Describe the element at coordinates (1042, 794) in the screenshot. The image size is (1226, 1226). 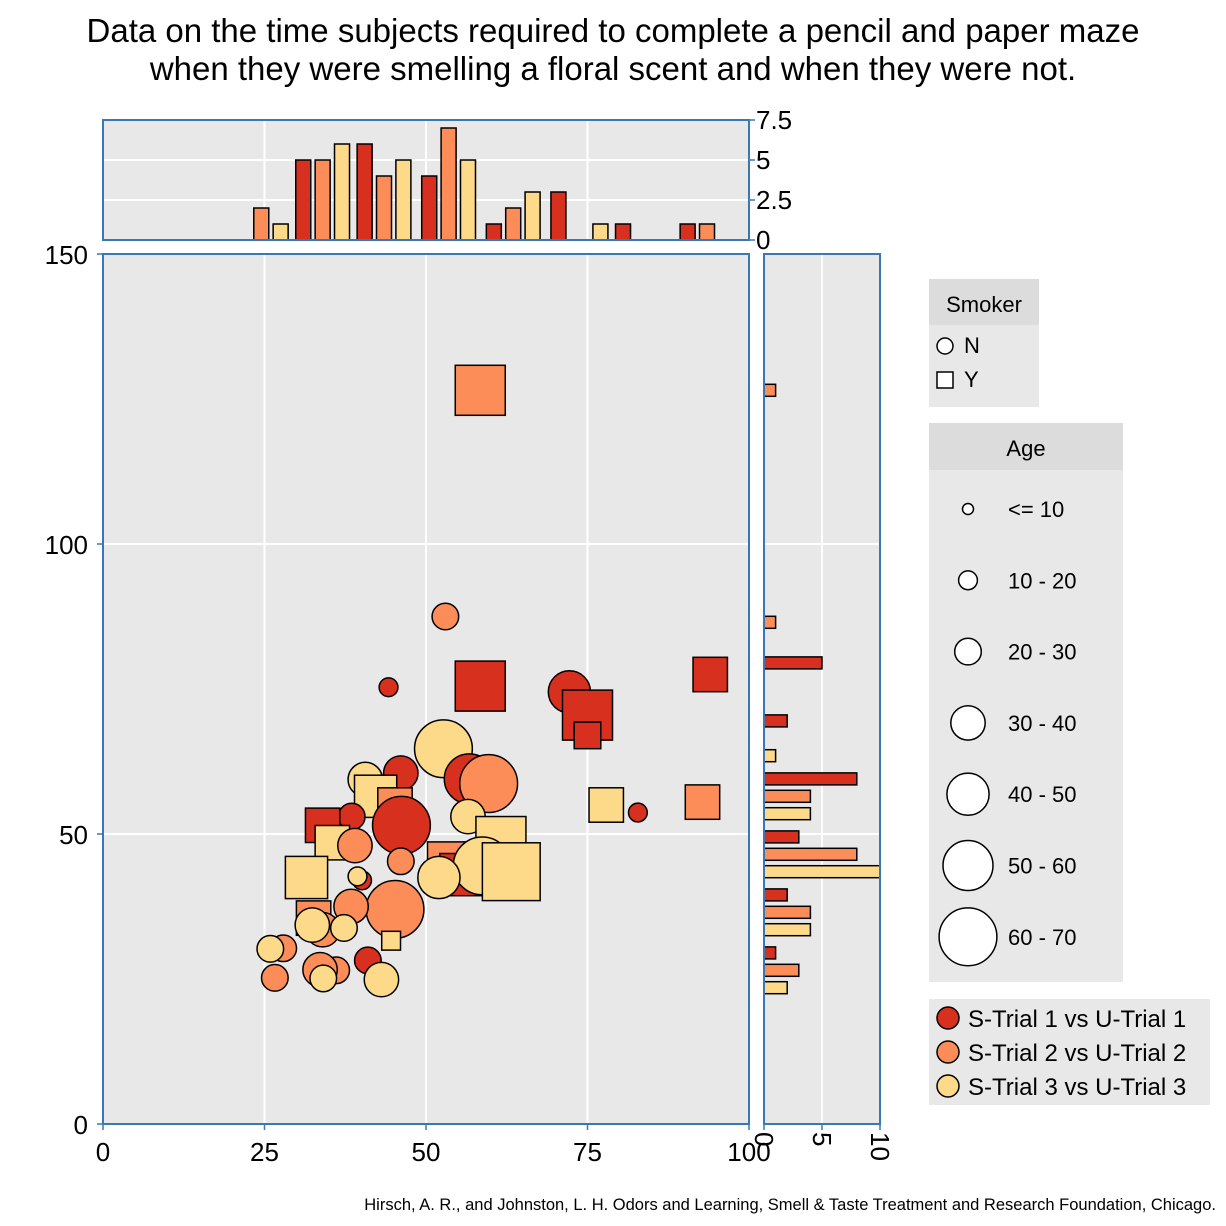
I see `age-legend-label: 40 - 50` at that location.